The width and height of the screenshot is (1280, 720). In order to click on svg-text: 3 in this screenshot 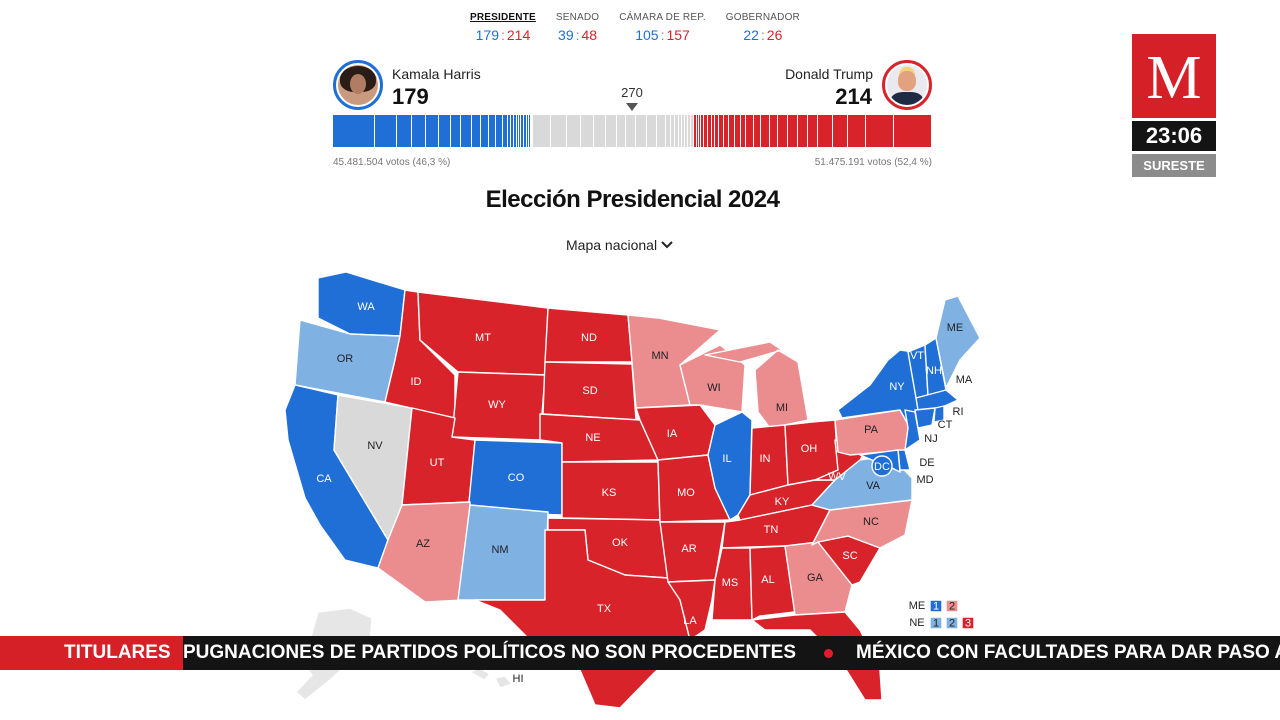, I will do `click(968, 623)`.